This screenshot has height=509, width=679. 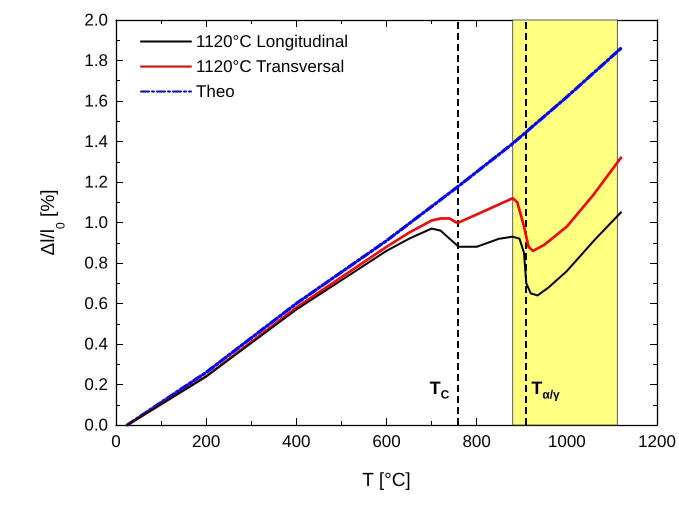 I want to click on x-tick-label: 800, so click(x=476, y=441).